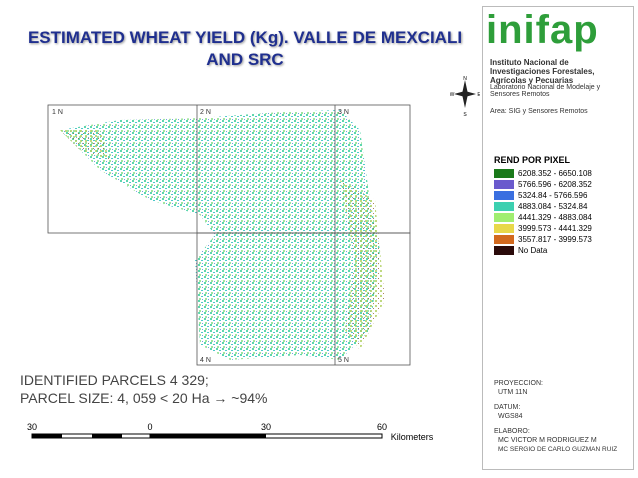 This screenshot has width=638, height=478. I want to click on info: MC SERGIO DE CARLO GUZMAN RUIZ, so click(558, 449).